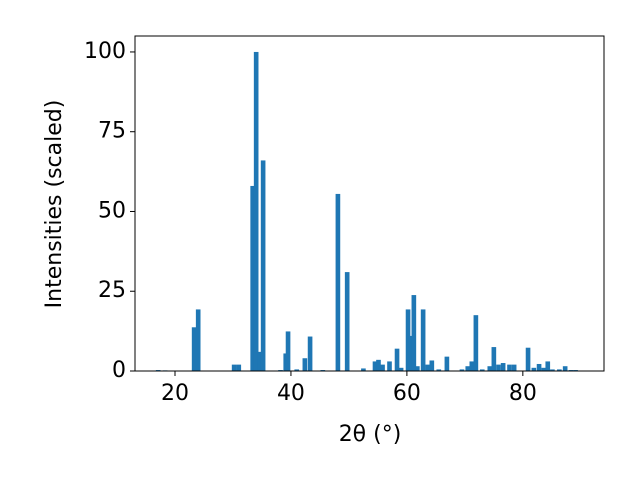 Image resolution: width=640 pixels, height=480 pixels. What do you see at coordinates (112, 290) in the screenshot?
I see `y-tick-label: 25` at bounding box center [112, 290].